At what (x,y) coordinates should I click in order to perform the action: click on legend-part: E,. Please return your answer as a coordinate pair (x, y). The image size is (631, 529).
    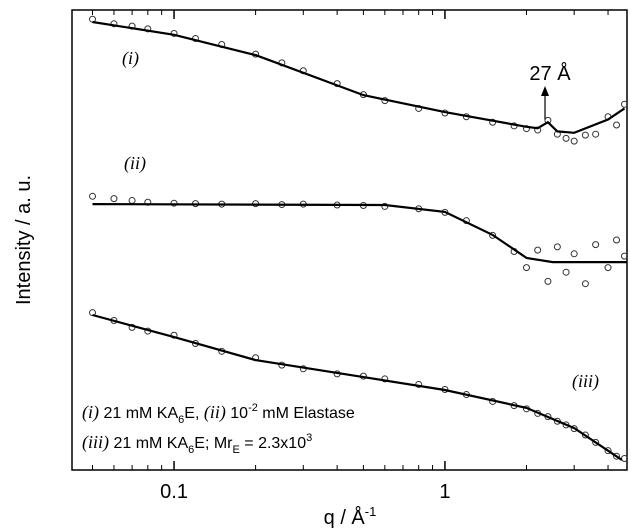
    Looking at the image, I should click on (194, 413).